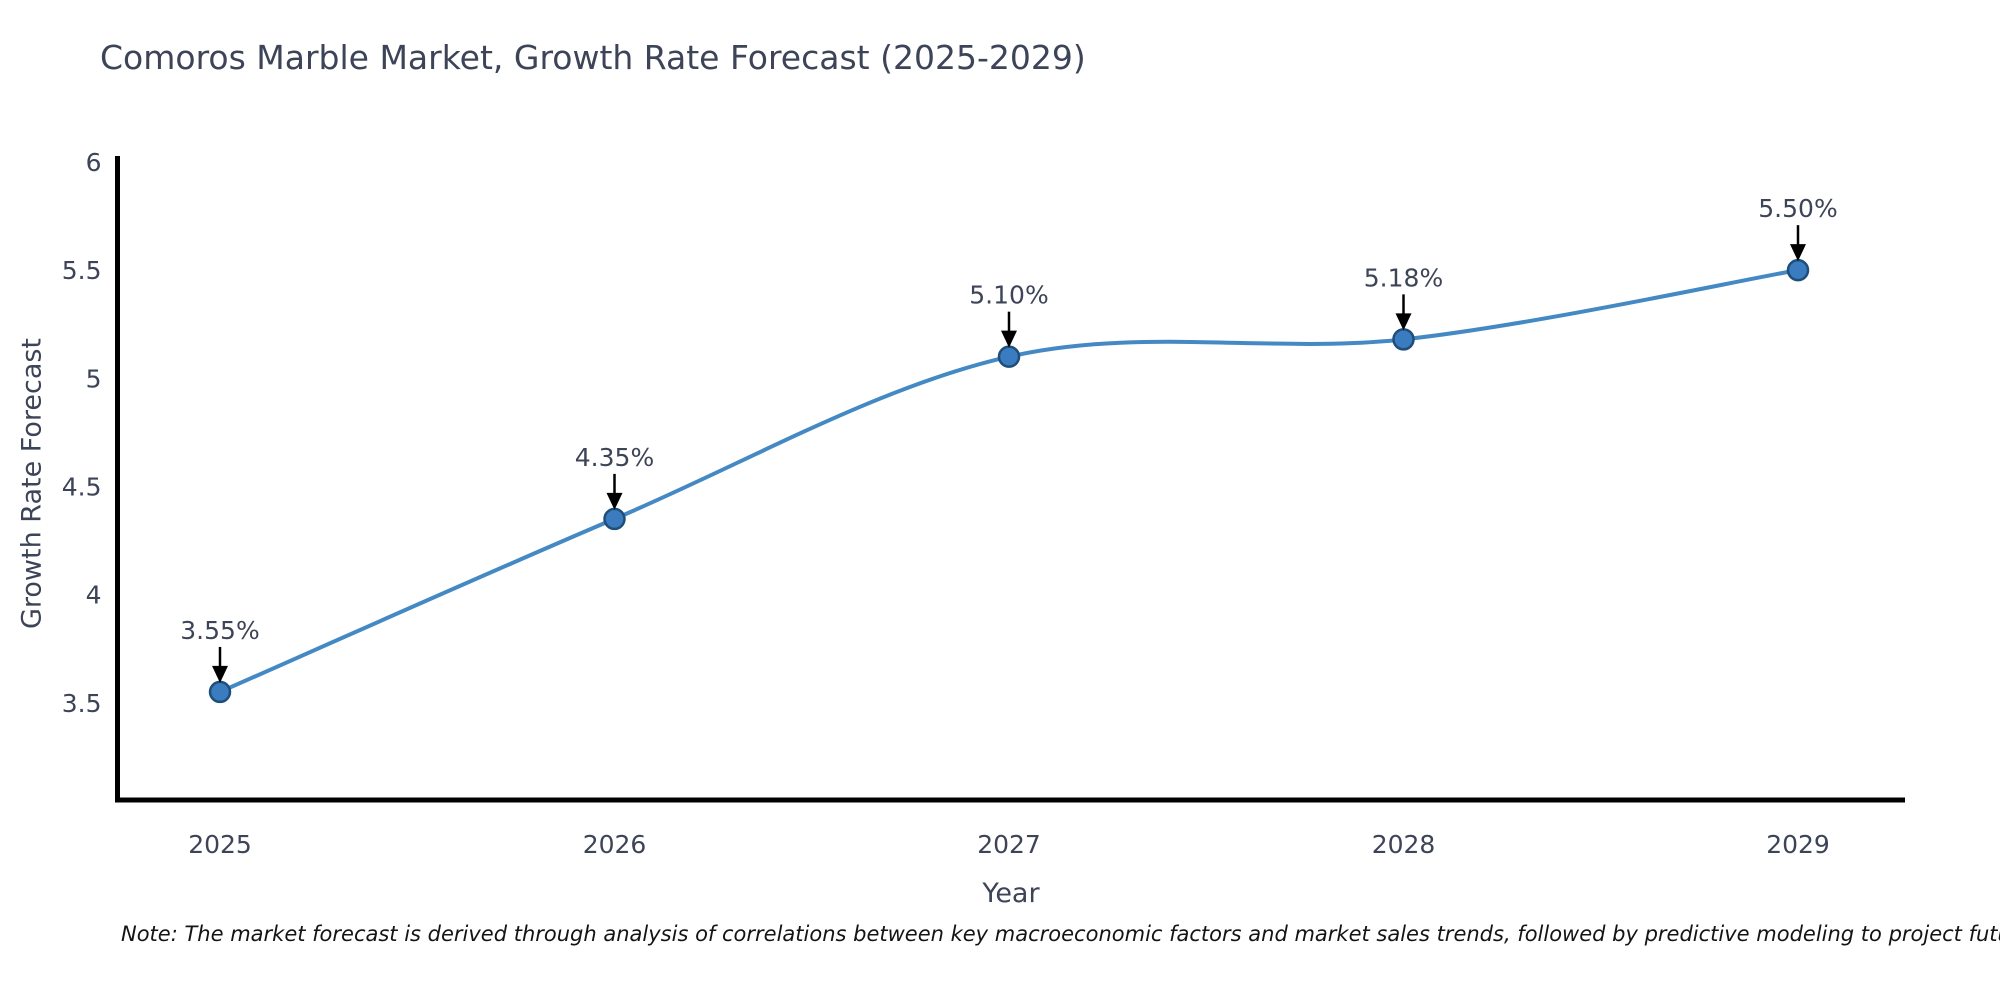 This screenshot has height=1000, width=2000. What do you see at coordinates (219, 630) in the screenshot?
I see `annotation-label: 3.55%` at bounding box center [219, 630].